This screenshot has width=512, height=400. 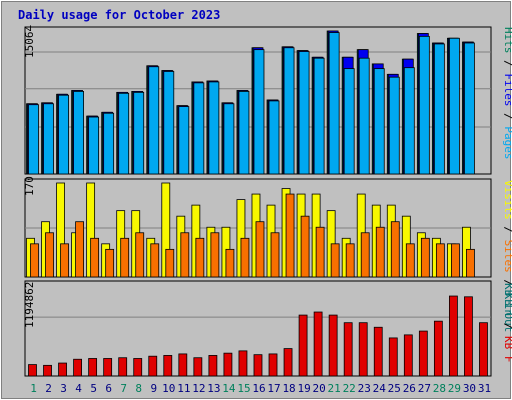 What do you see at coordinates (319, 388) in the screenshot?
I see `x-tick-label: 20` at bounding box center [319, 388].